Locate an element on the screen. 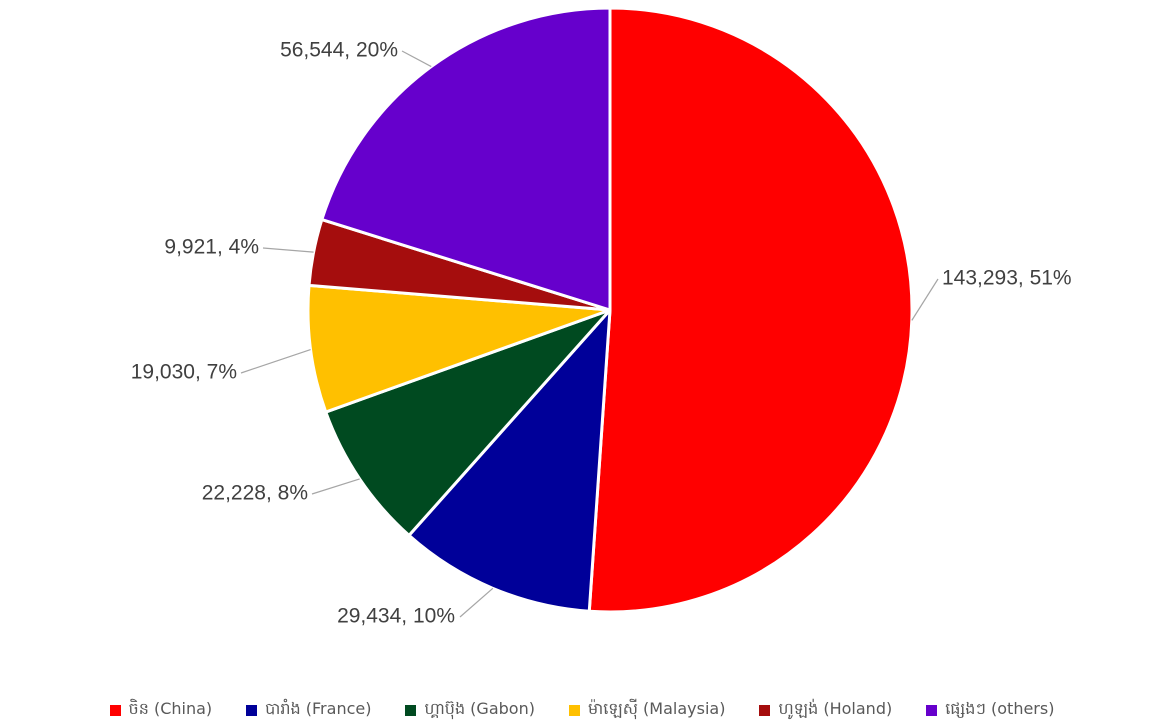 This screenshot has height=724, width=1164. legend-label-holand: ហូឡង់ (Holand) is located at coordinates (835, 708).